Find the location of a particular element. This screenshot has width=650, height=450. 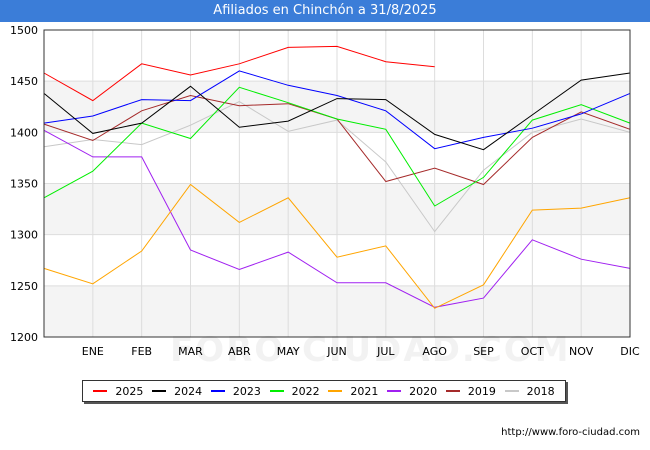

x-tick-label: DIC is located at coordinates (630, 351).